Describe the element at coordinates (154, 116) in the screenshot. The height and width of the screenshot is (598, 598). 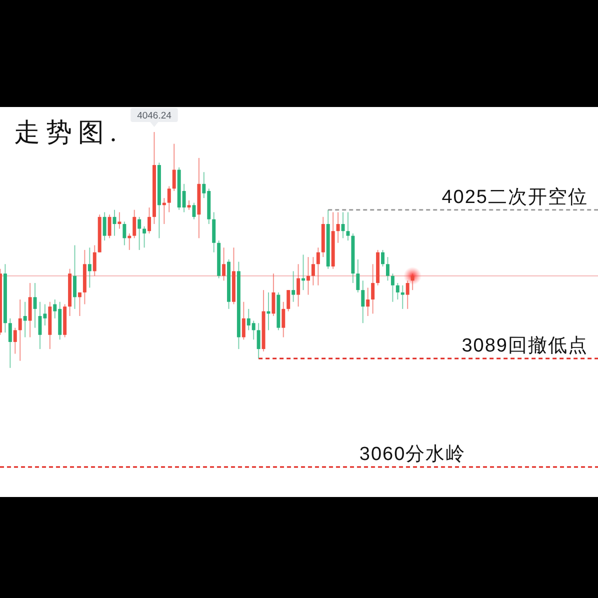
I see `annotation: 4046.24` at that location.